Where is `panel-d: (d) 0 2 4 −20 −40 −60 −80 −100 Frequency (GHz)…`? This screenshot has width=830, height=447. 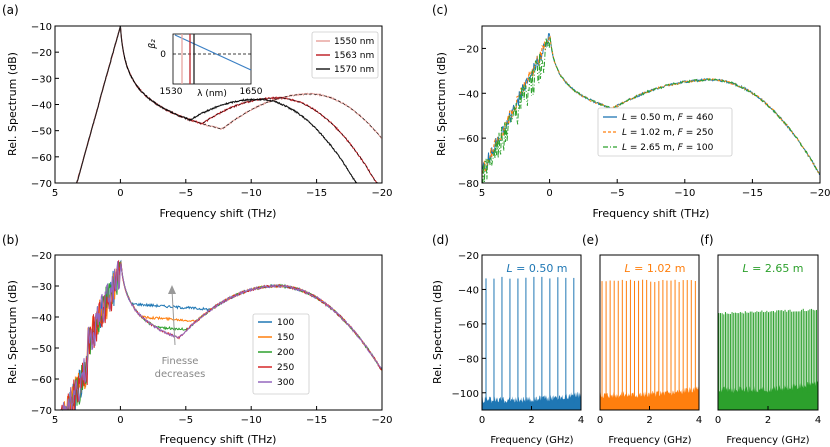
panel-d: (d) 0 2 4 −20 −40 −60 −80 −100 Frequency (GHz)… is located at coordinates (507, 339).